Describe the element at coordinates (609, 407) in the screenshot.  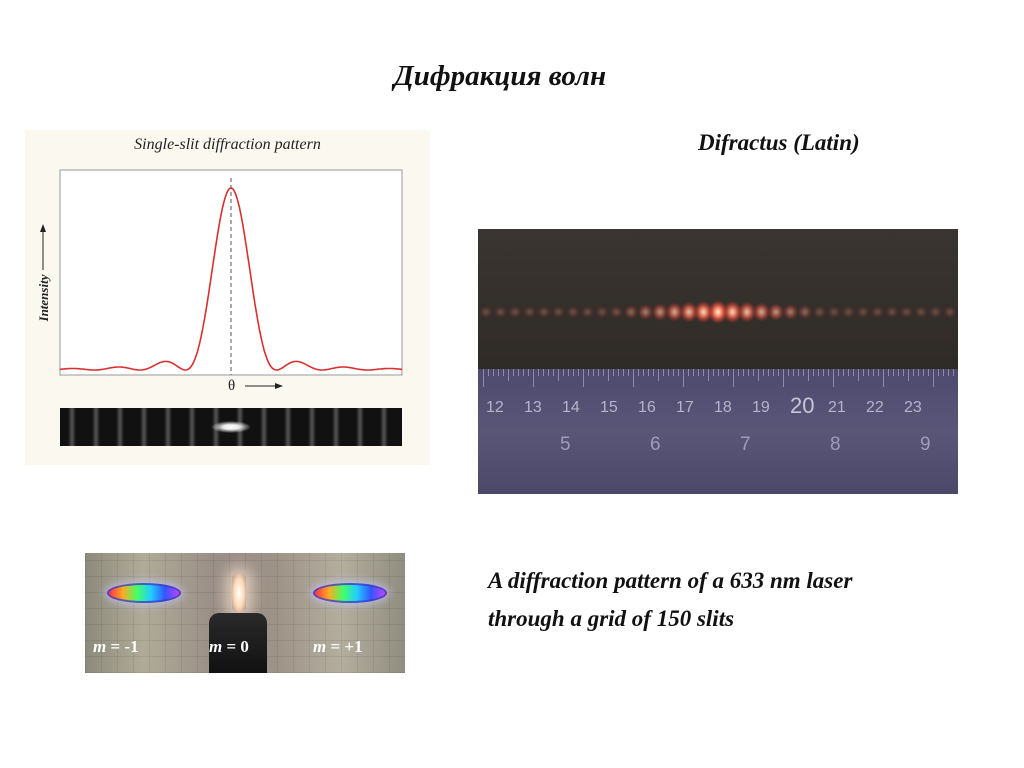
I see `ruler-number: 15` at that location.